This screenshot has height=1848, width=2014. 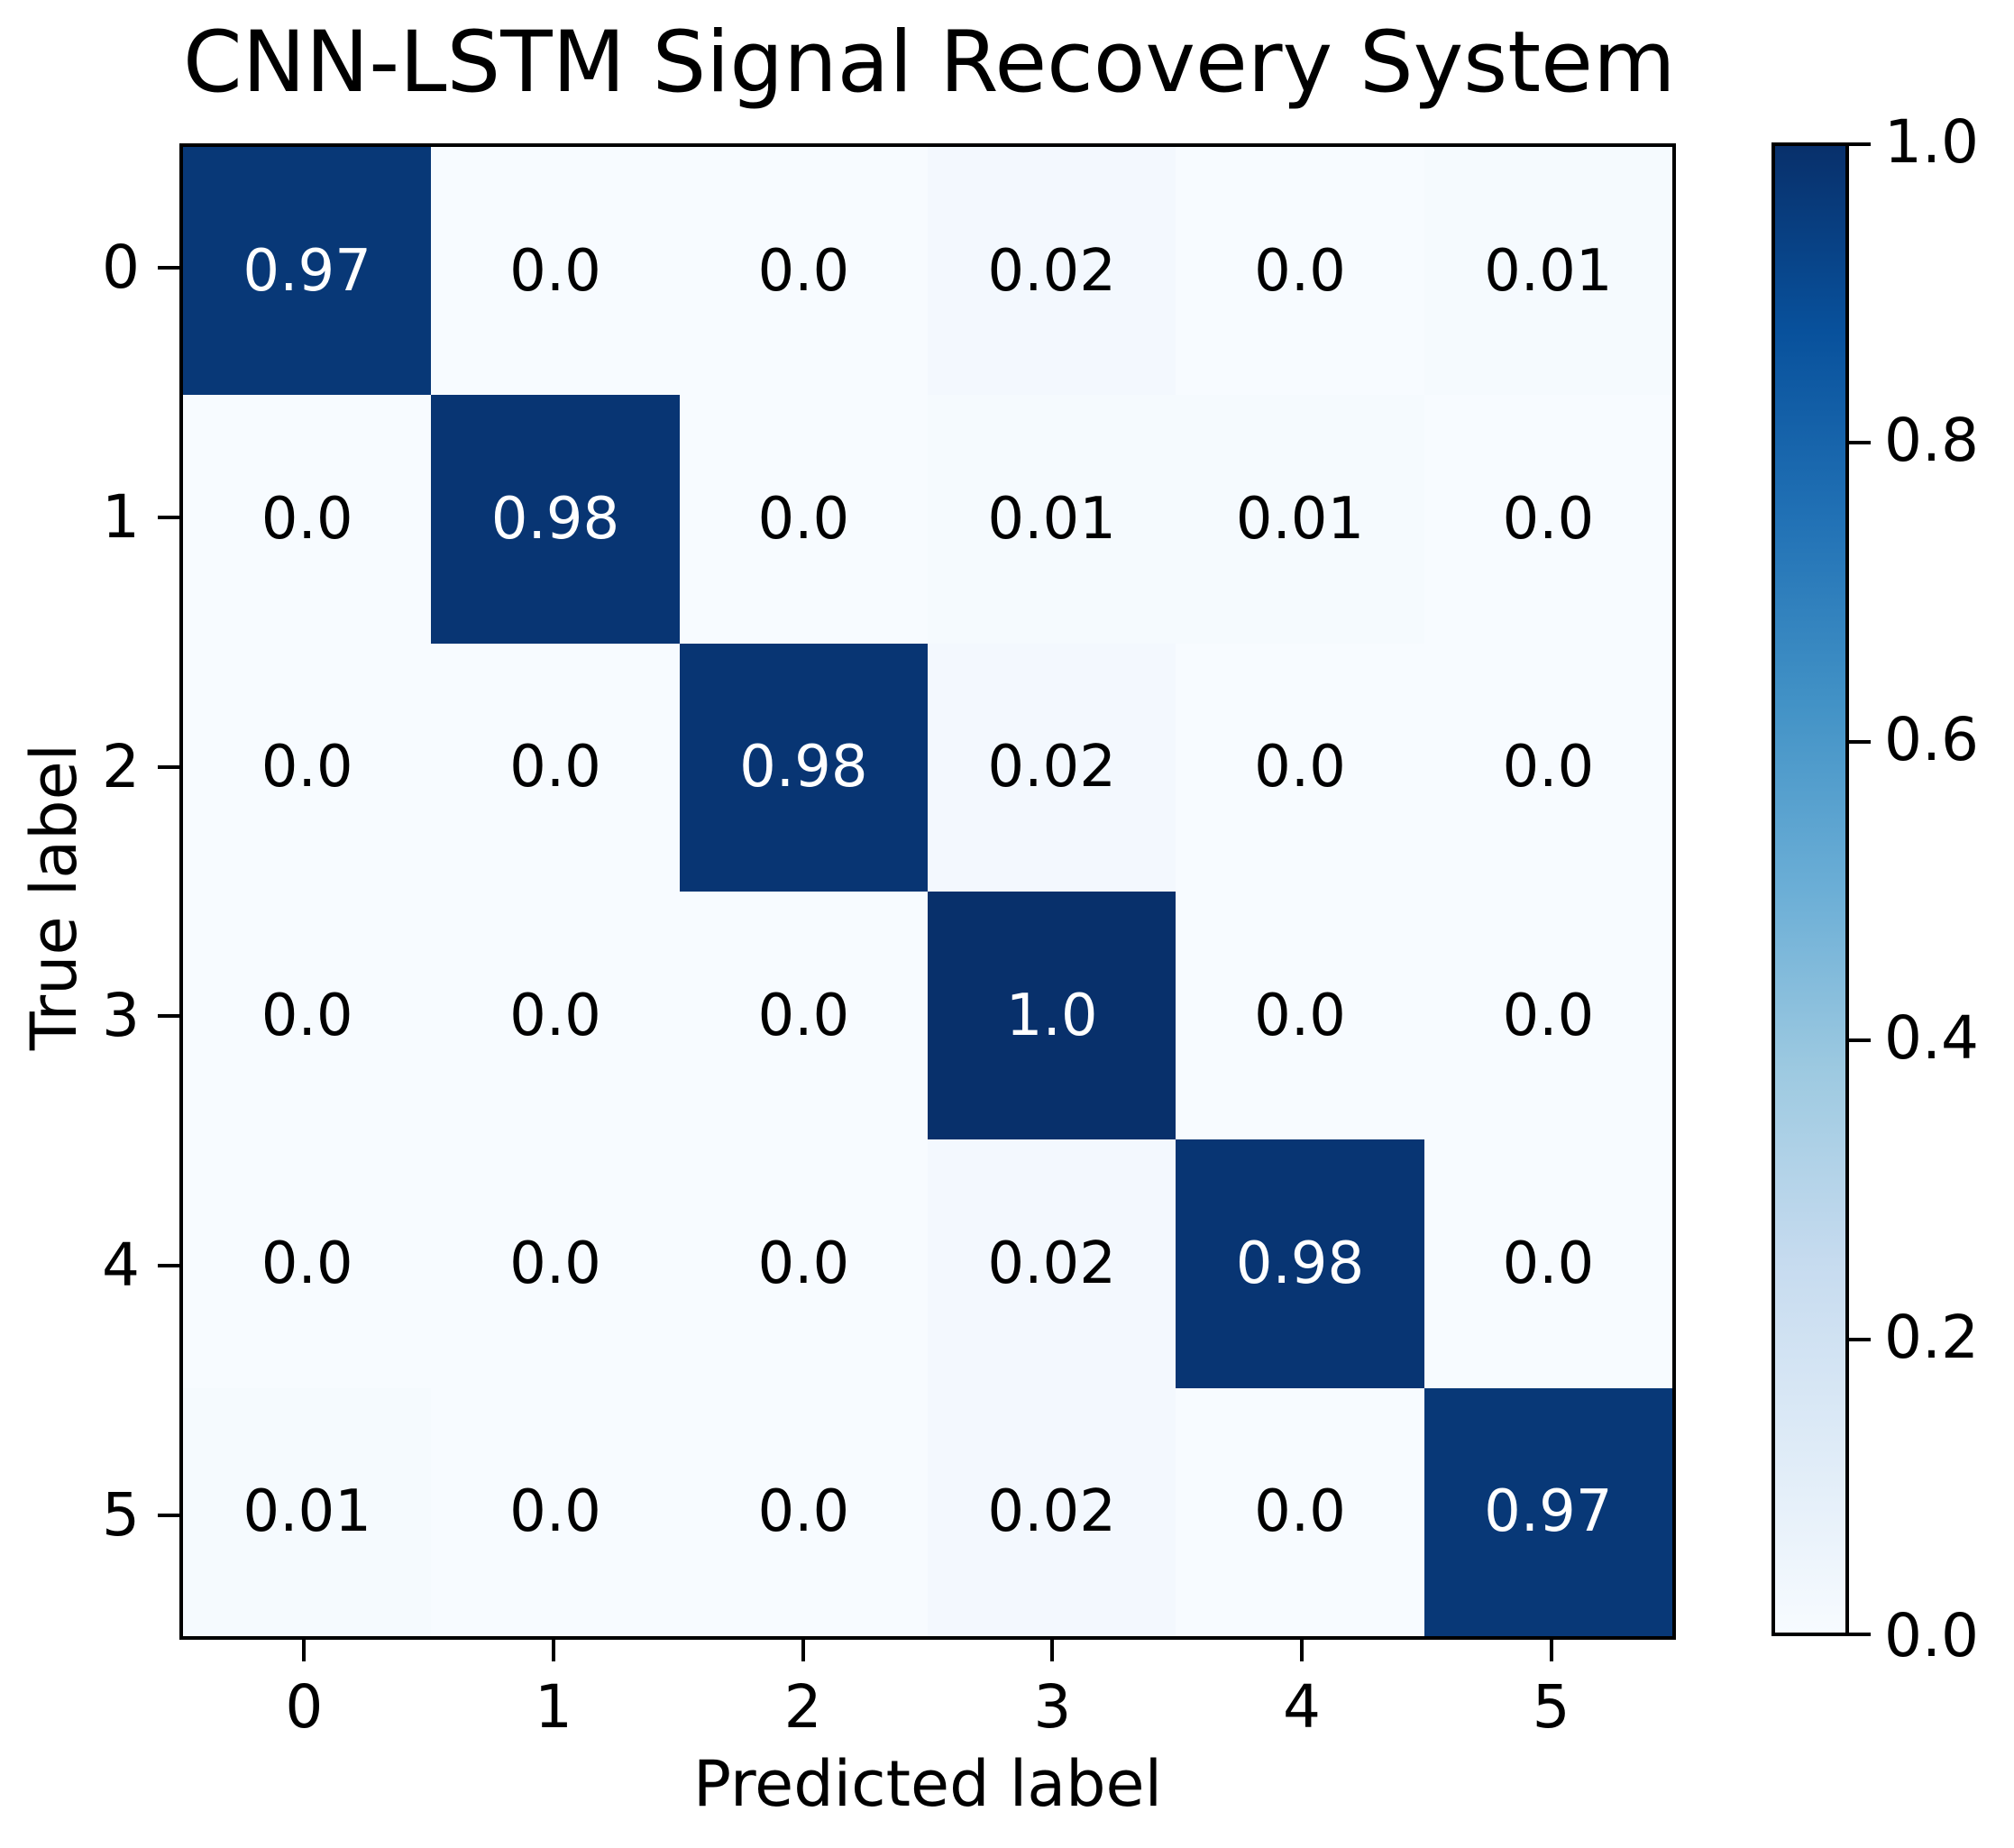 What do you see at coordinates (553, 1707) in the screenshot?
I see `x-tick-label: 1` at bounding box center [553, 1707].